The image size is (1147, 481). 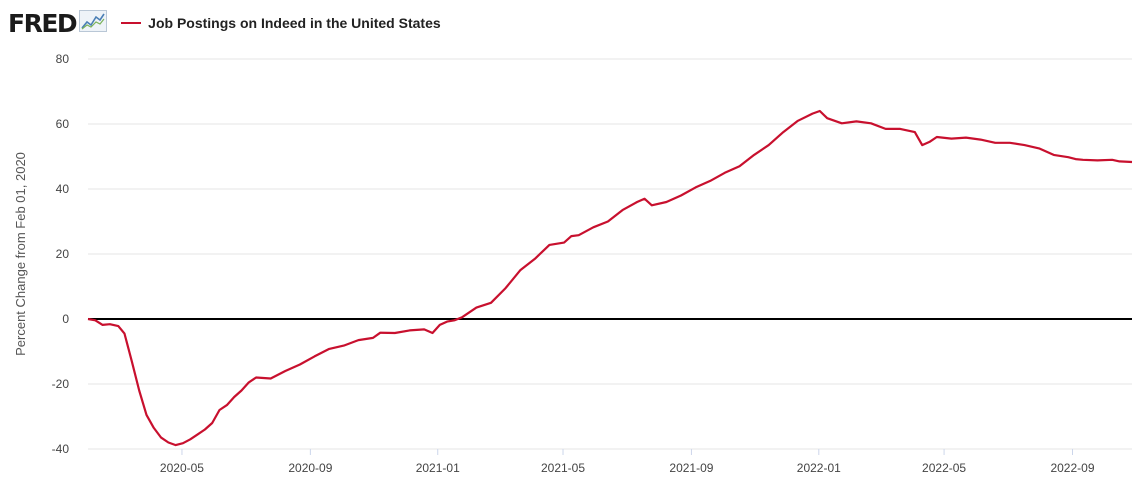 What do you see at coordinates (65, 319) in the screenshot?
I see `y-tick-label: 0` at bounding box center [65, 319].